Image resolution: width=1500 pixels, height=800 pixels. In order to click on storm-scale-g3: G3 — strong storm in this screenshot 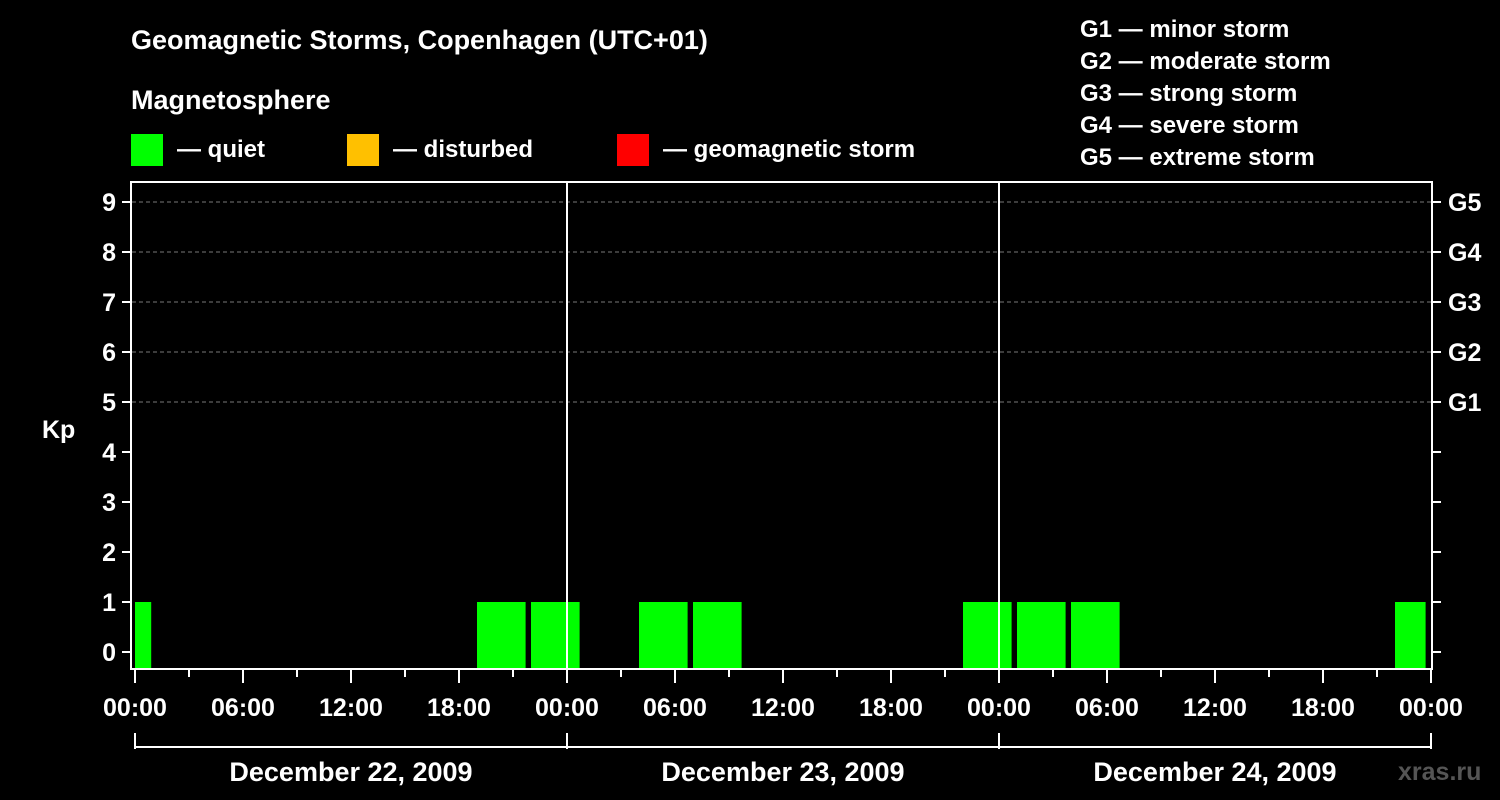, I will do `click(1188, 93)`.